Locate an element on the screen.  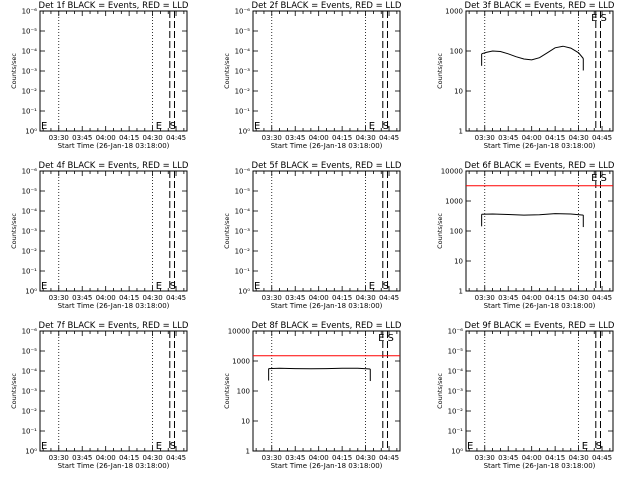
panel-title: Det 1f BLACK = Events, RED = LLD is located at coordinates (114, 6).